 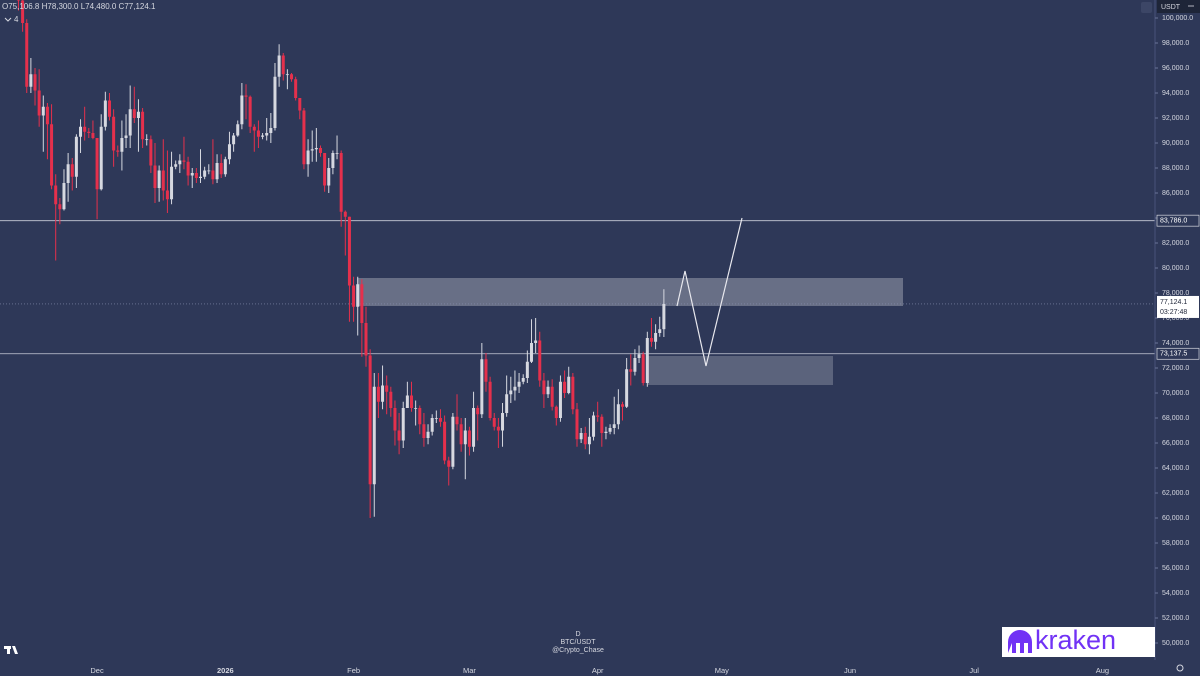 What do you see at coordinates (8, 650) in the screenshot?
I see `logo-part` at bounding box center [8, 650].